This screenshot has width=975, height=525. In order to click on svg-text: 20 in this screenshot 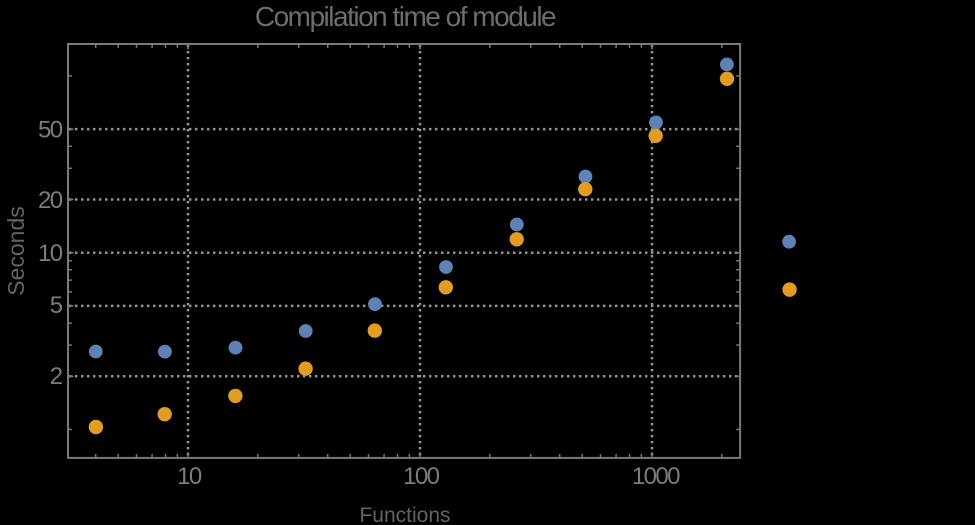, I will do `click(50, 200)`.